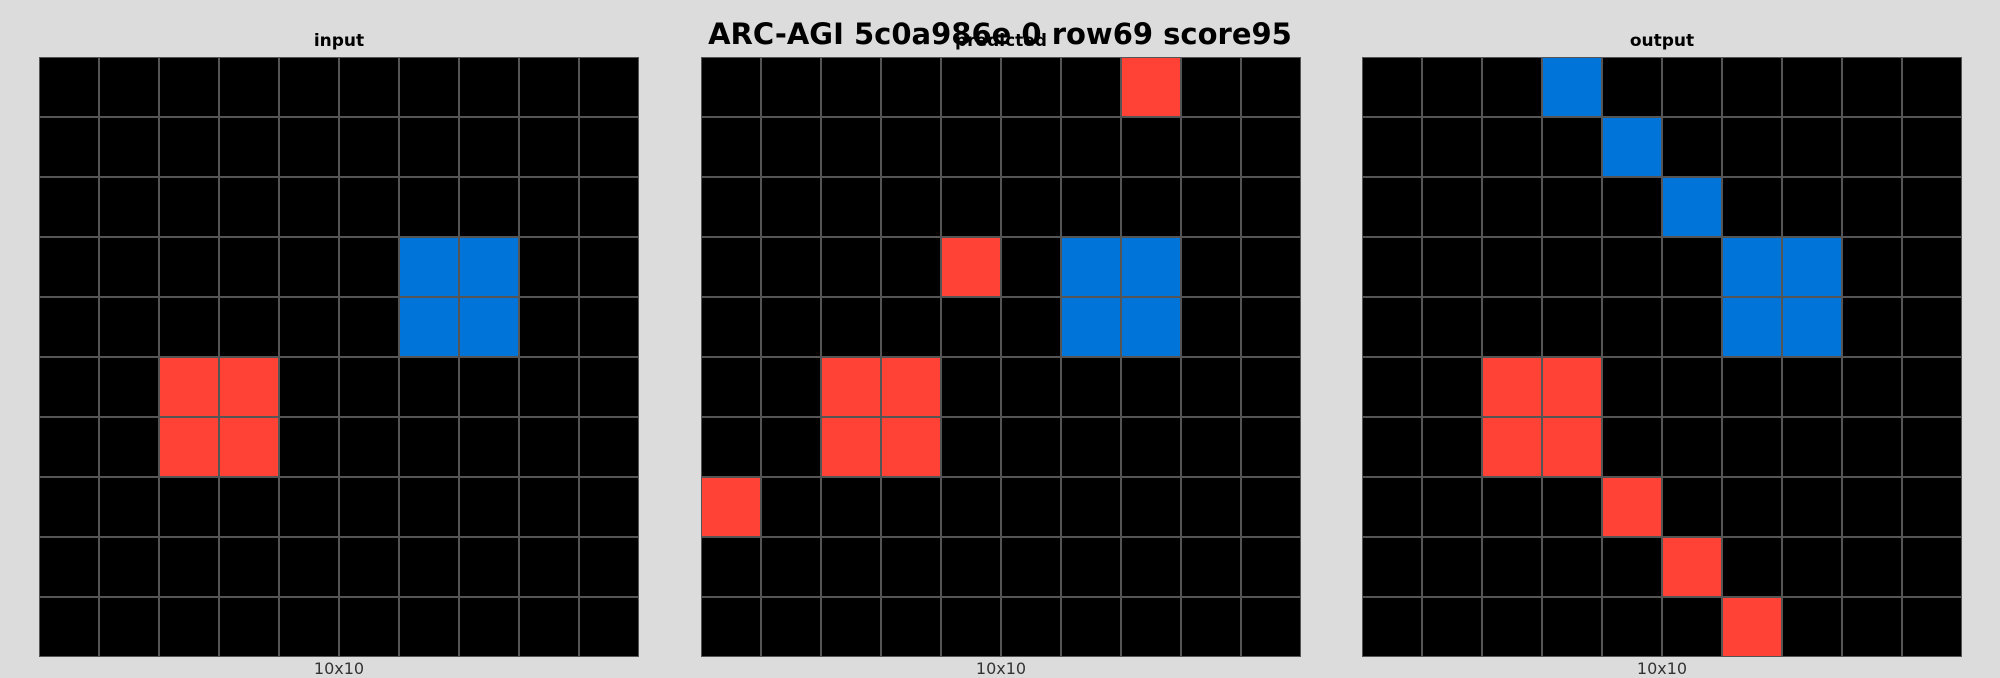  Describe the element at coordinates (339, 41) in the screenshot. I see `input-panel-title: input` at that location.